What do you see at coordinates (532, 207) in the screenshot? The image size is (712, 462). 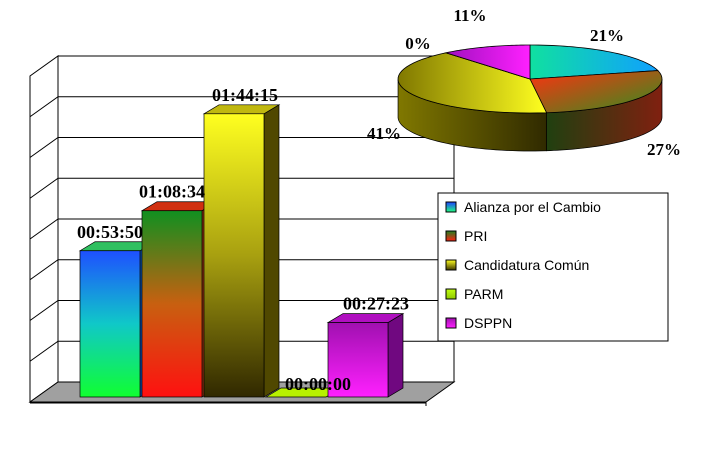 I see `legend-label: Alianza por el Cambio` at bounding box center [532, 207].